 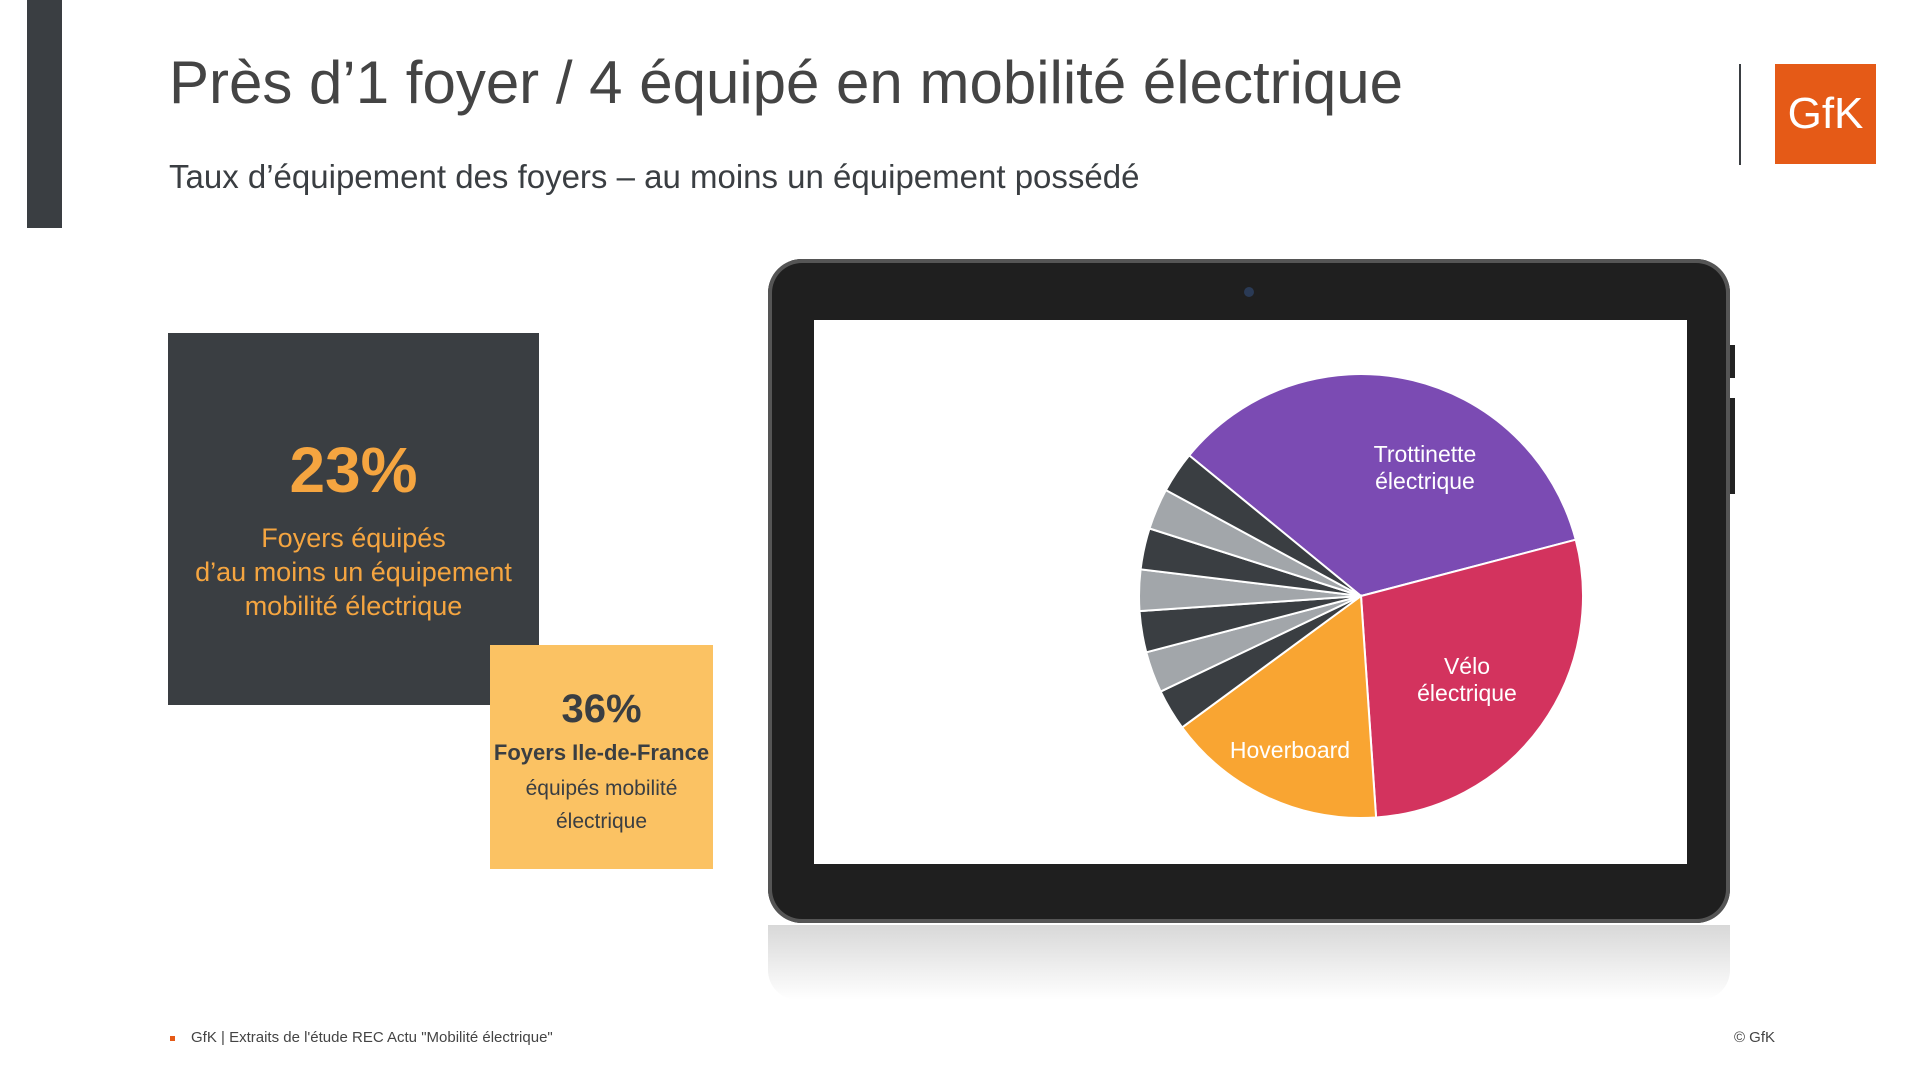 I want to click on stat-label-line: Foyers équipés, so click(x=353, y=538).